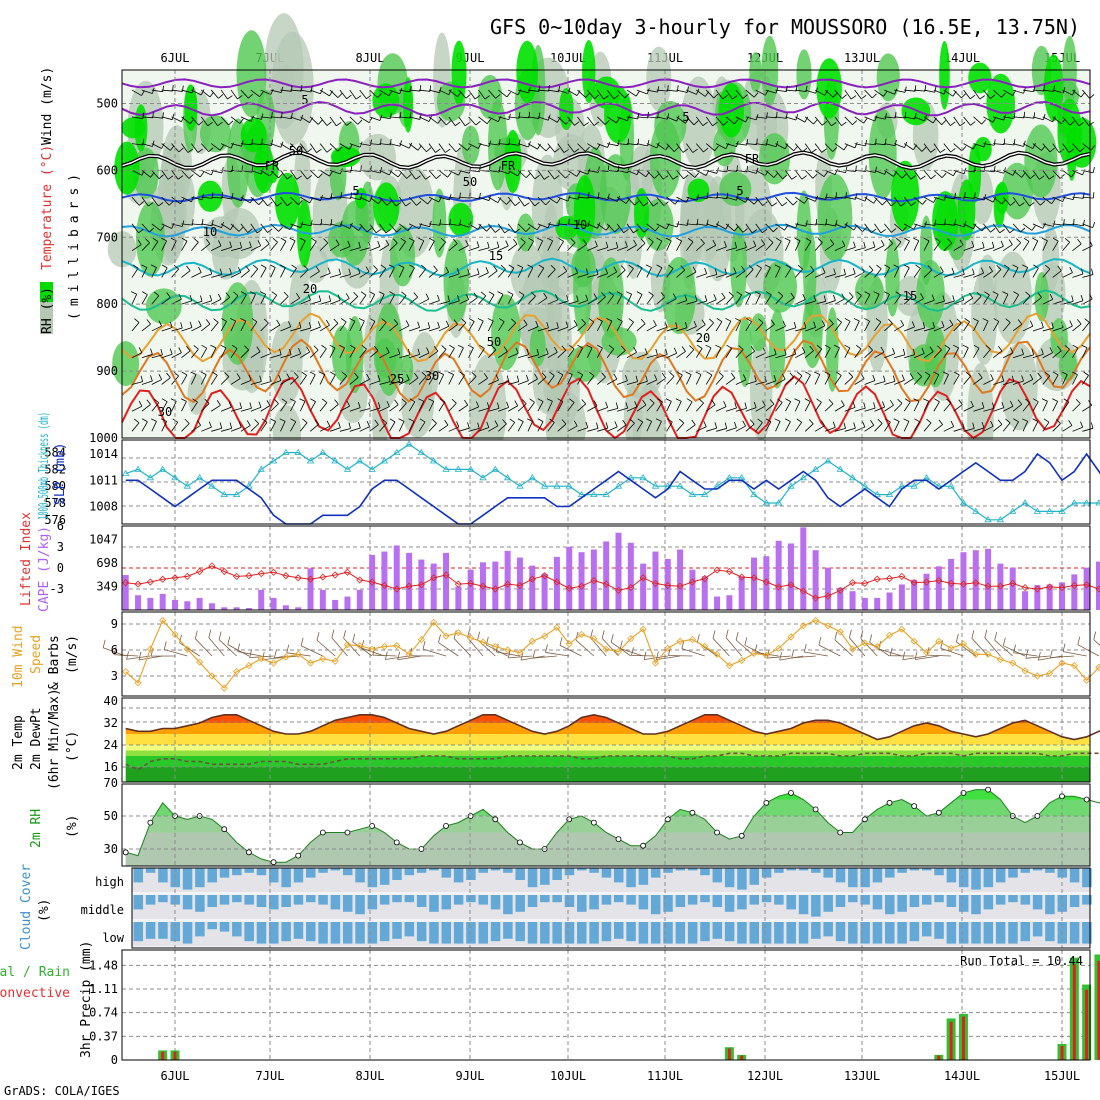 The height and width of the screenshot is (1100, 1100). Describe the element at coordinates (372, 649) in the screenshot. I see `wind-speed-point` at that location.